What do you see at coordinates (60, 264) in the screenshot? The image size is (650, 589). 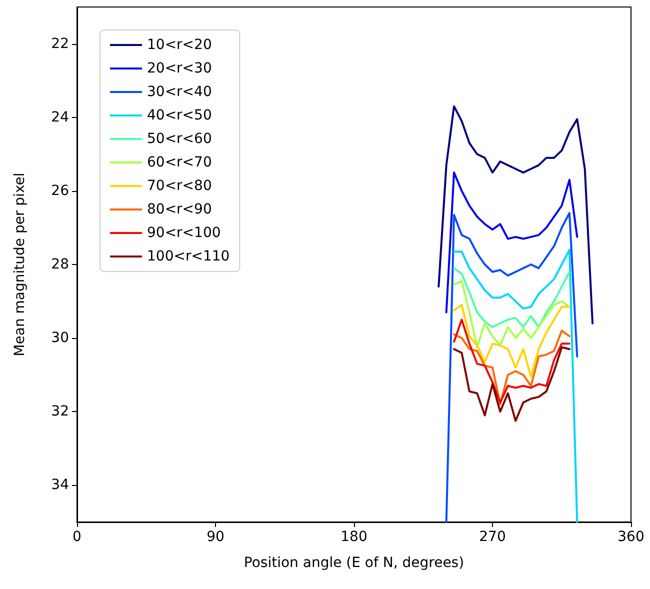 I see `y-tick-label: 28` at bounding box center [60, 264].